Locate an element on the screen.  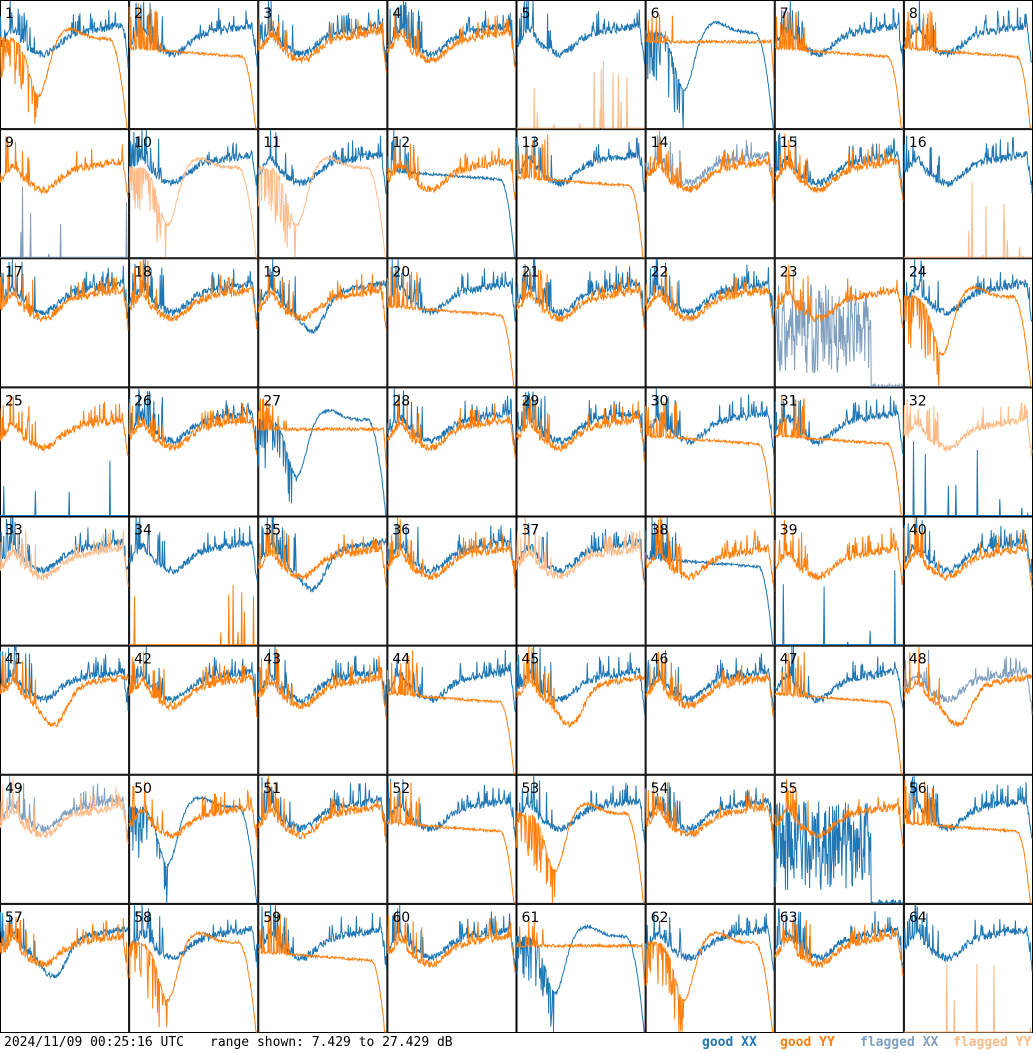
panel-12: 12 is located at coordinates (451, 194).